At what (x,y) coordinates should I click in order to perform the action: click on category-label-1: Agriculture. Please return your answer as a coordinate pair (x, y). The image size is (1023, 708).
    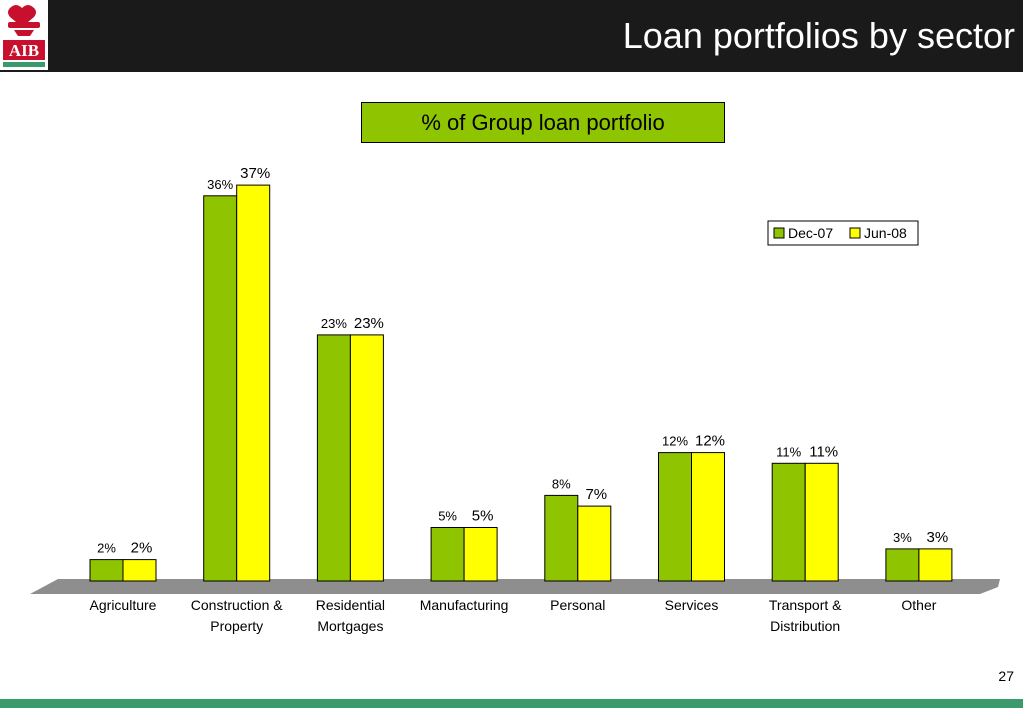
    Looking at the image, I should click on (123, 605).